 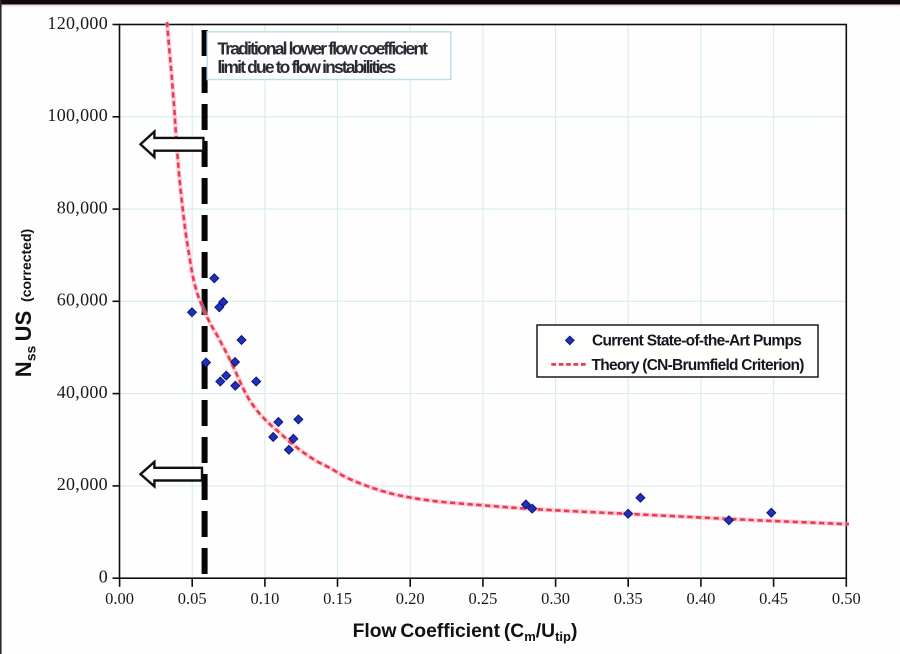 What do you see at coordinates (846, 598) in the screenshot?
I see `svg-text: 0.50` at bounding box center [846, 598].